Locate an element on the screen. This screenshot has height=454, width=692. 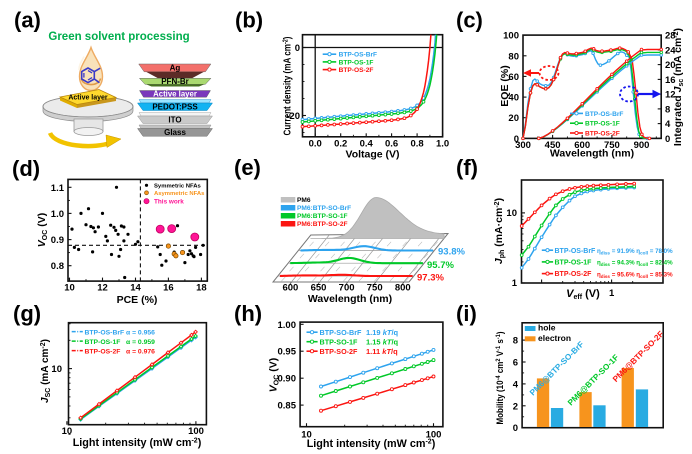
svg-text: PM6:BTP-SO-BrF is located at coordinates (324, 208).